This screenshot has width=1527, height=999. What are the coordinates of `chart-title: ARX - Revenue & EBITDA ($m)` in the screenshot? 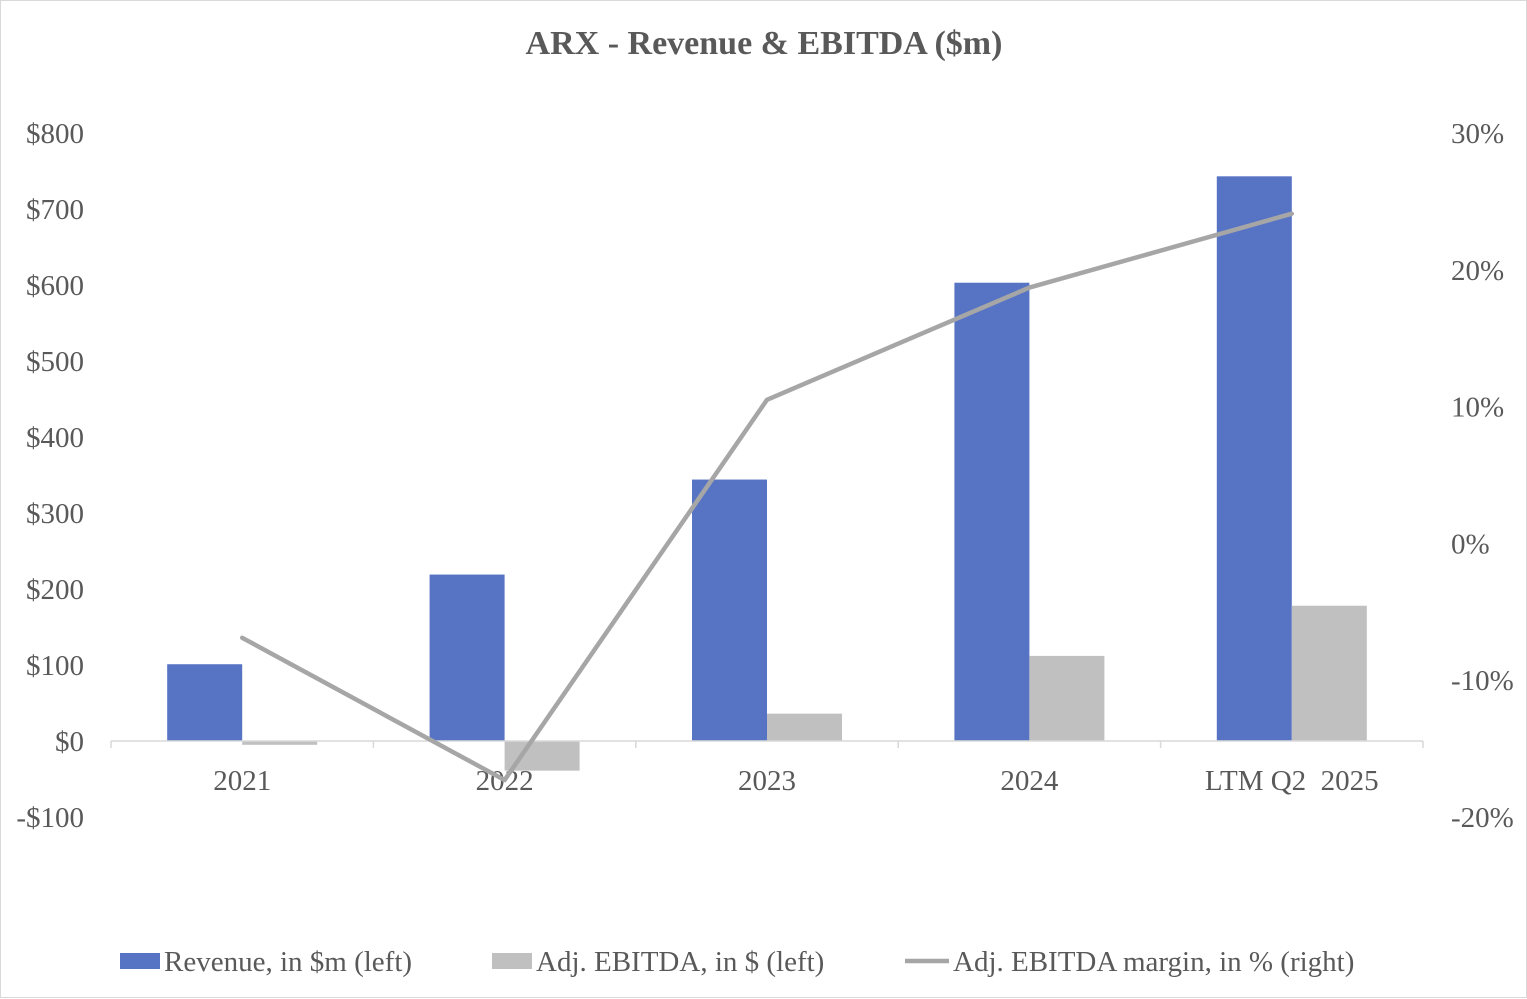 It's located at (764, 43).